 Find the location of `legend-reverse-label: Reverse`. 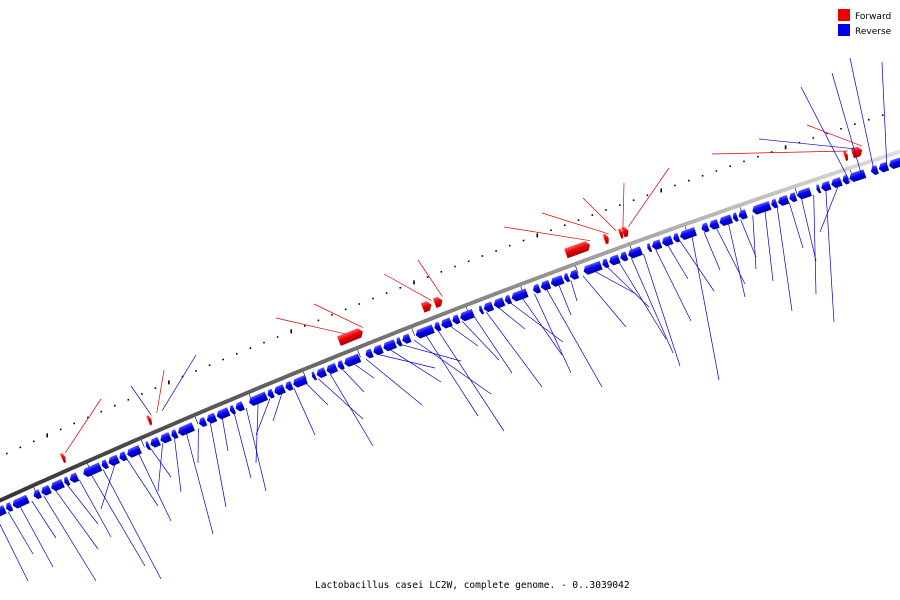

legend-reverse-label: Reverse is located at coordinates (873, 32).